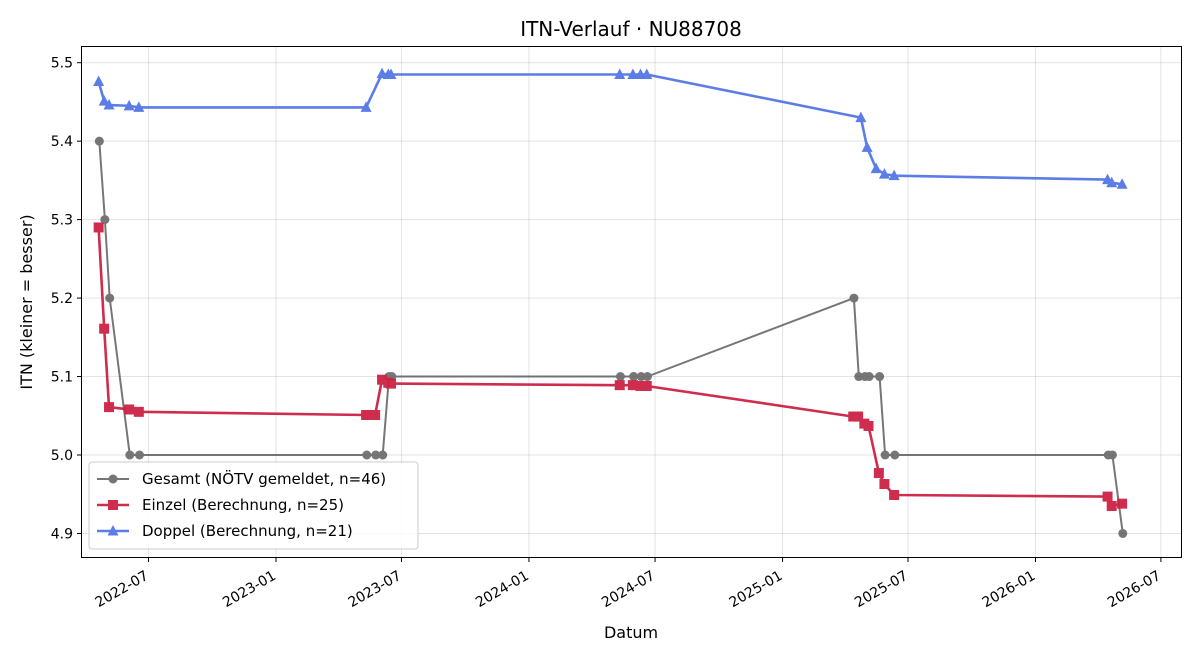  Describe the element at coordinates (62, 299) in the screenshot. I see `y-tick-label: 5.2` at that location.